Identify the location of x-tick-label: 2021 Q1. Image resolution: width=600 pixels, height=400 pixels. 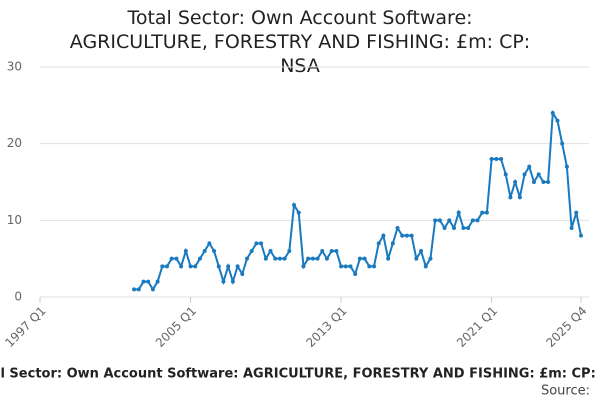
(477, 327).